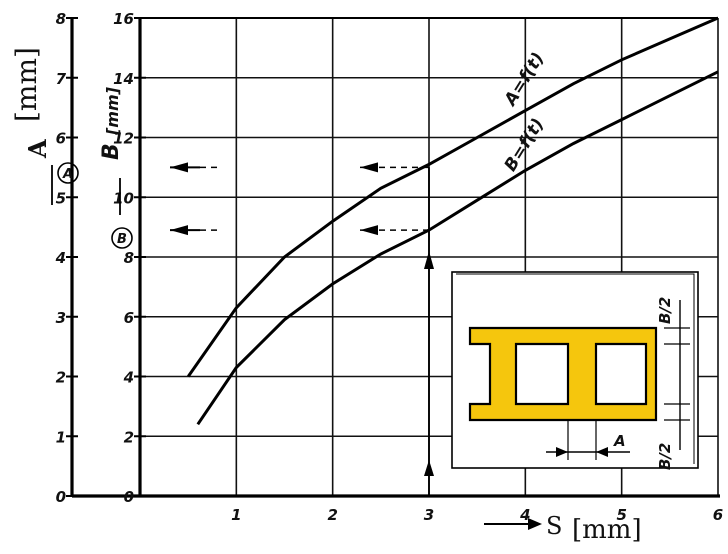 The image size is (728, 554). What do you see at coordinates (718, 515) in the screenshot?
I see `x-tick-label: 6` at bounding box center [718, 515].